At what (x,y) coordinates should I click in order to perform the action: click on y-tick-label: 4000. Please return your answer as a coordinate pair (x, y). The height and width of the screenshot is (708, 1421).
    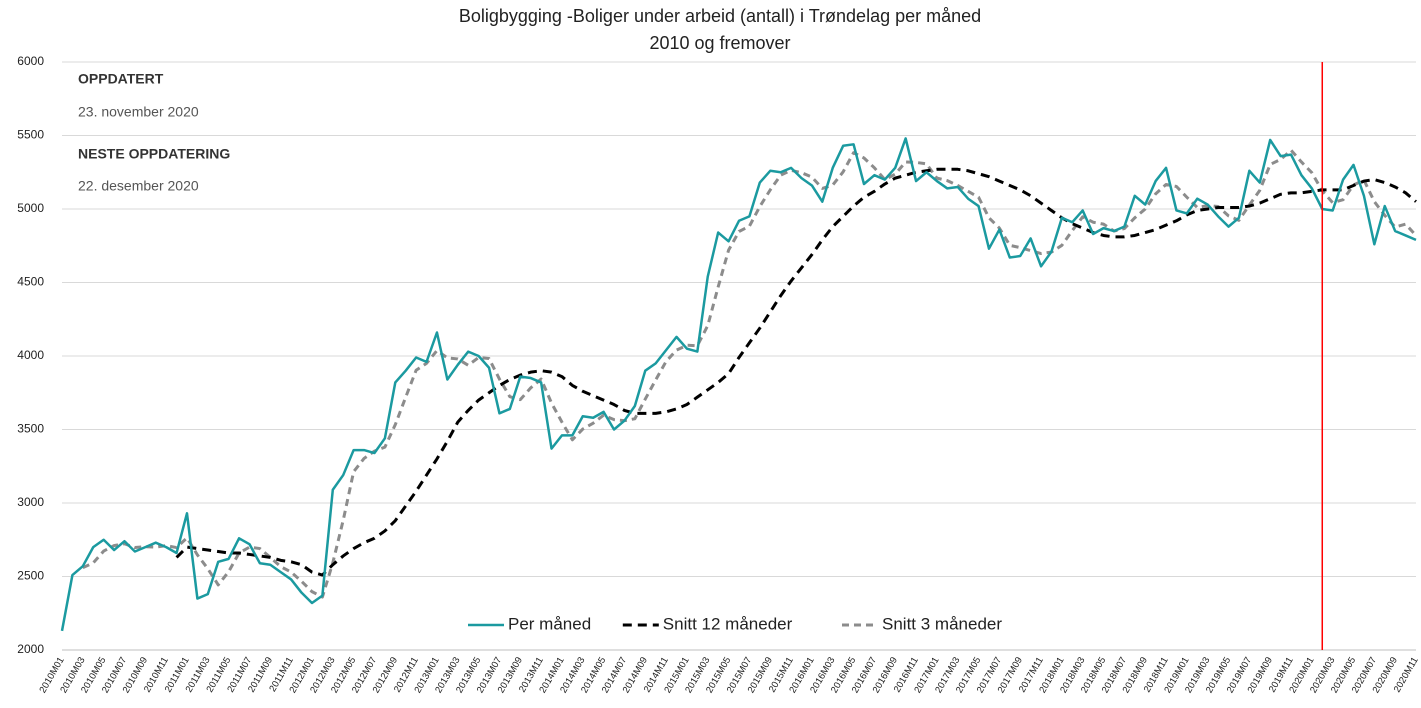
    Looking at the image, I should click on (30, 355).